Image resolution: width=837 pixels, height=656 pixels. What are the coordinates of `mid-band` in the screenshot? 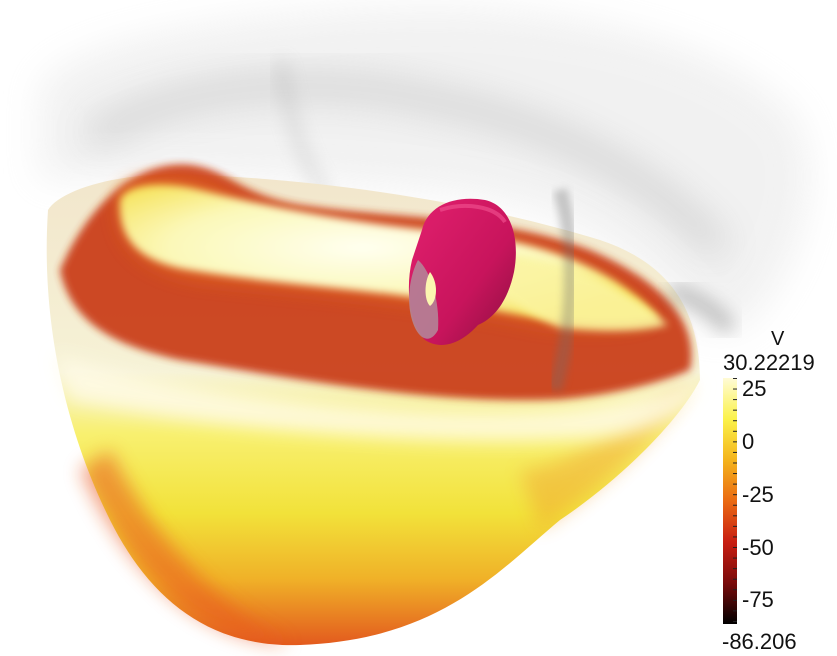 It's located at (377, 398).